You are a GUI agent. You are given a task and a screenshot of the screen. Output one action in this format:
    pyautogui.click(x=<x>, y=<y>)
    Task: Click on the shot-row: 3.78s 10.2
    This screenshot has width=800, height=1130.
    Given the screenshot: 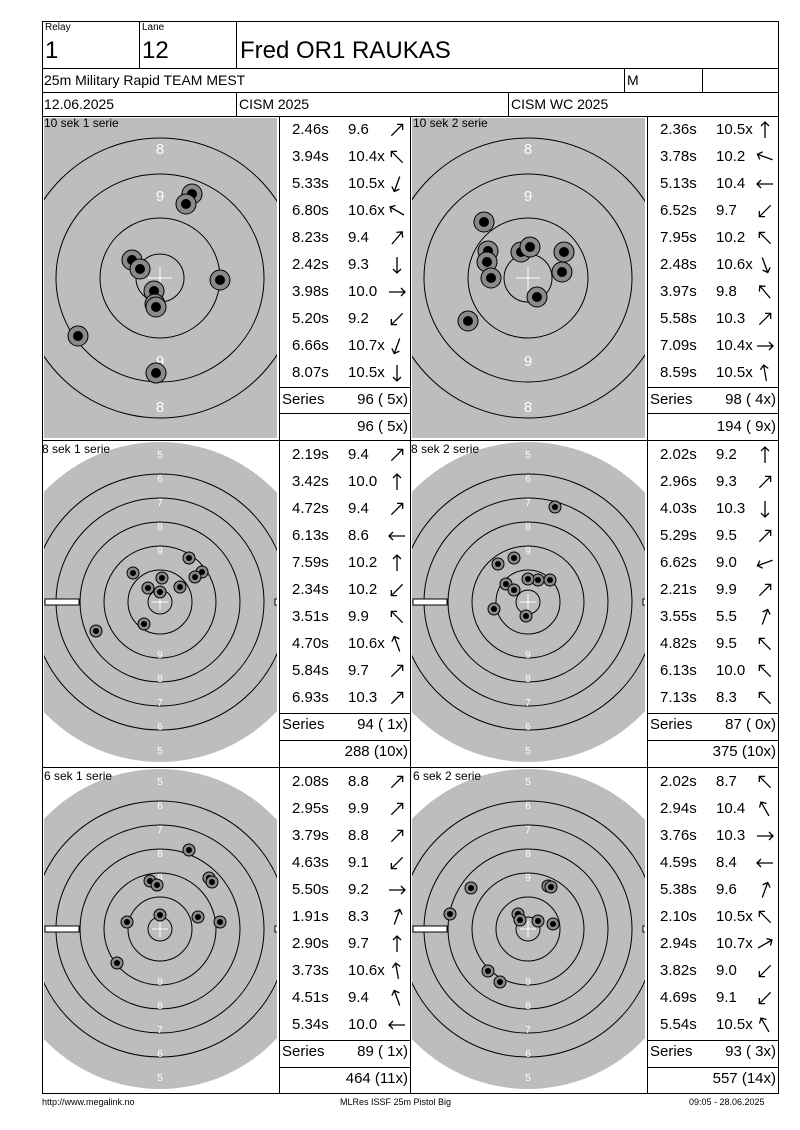 What is the action you would take?
    pyautogui.click(x=713, y=156)
    